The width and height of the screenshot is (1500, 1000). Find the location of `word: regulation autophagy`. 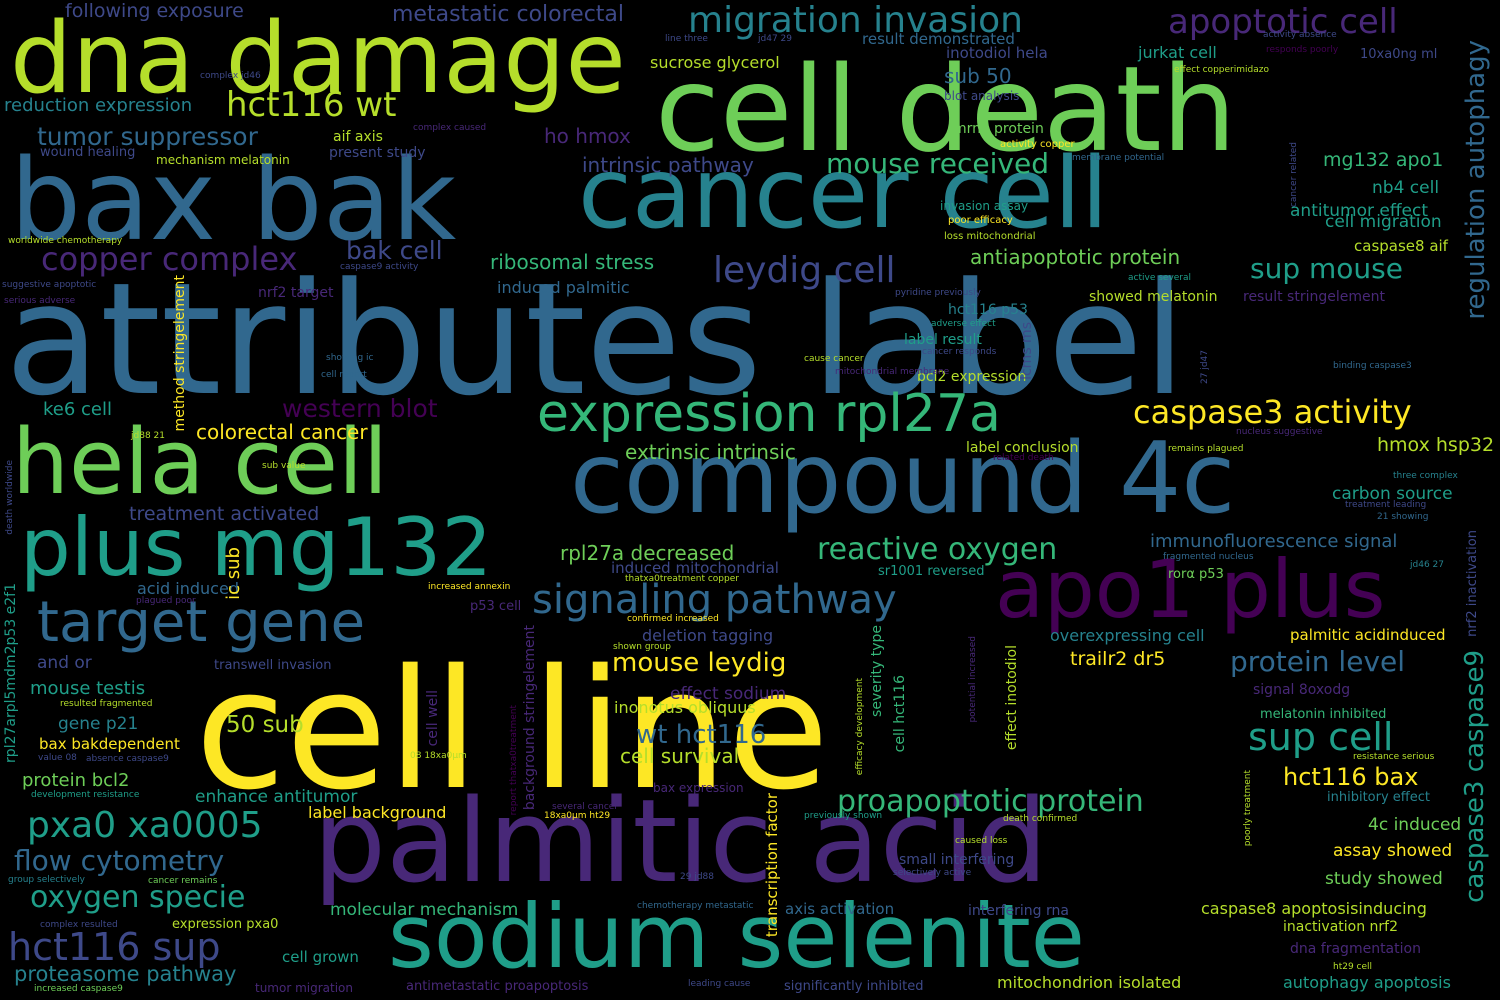

word: regulation autophagy is located at coordinates (1476, 180).